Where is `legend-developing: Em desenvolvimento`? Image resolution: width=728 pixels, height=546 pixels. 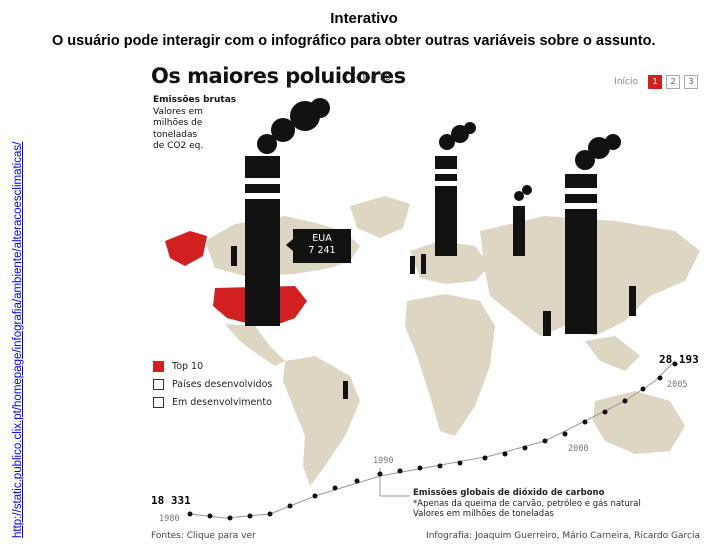 legend-developing: Em desenvolvimento is located at coordinates (212, 402).